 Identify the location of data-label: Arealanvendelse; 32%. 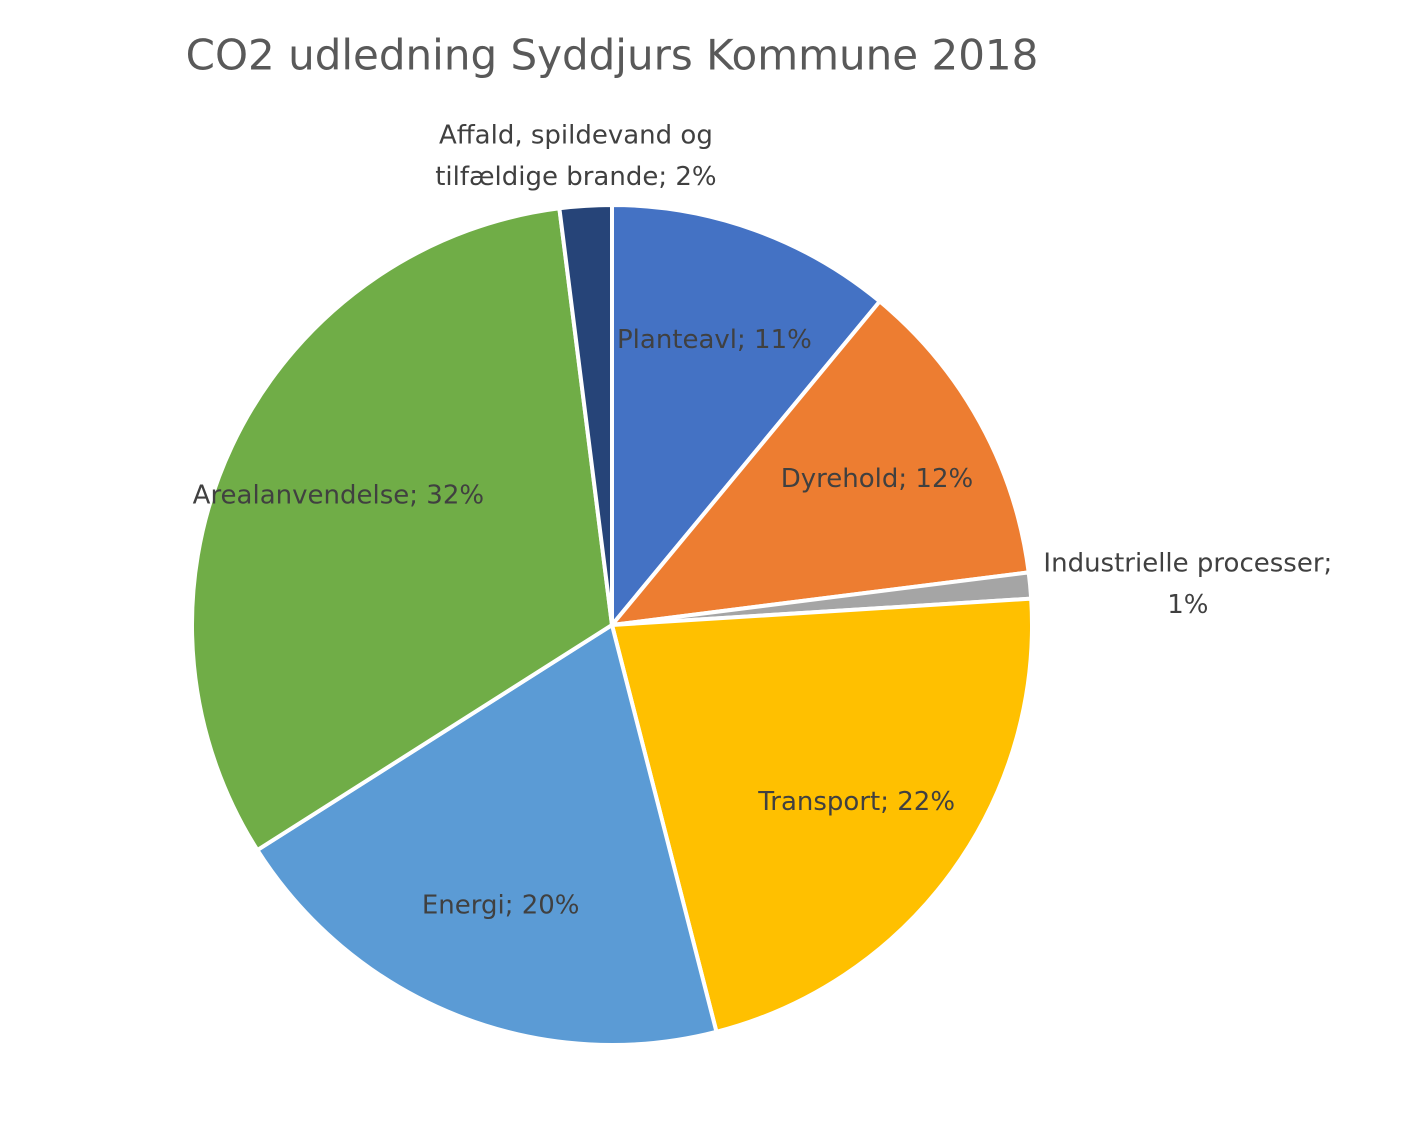
(338, 496).